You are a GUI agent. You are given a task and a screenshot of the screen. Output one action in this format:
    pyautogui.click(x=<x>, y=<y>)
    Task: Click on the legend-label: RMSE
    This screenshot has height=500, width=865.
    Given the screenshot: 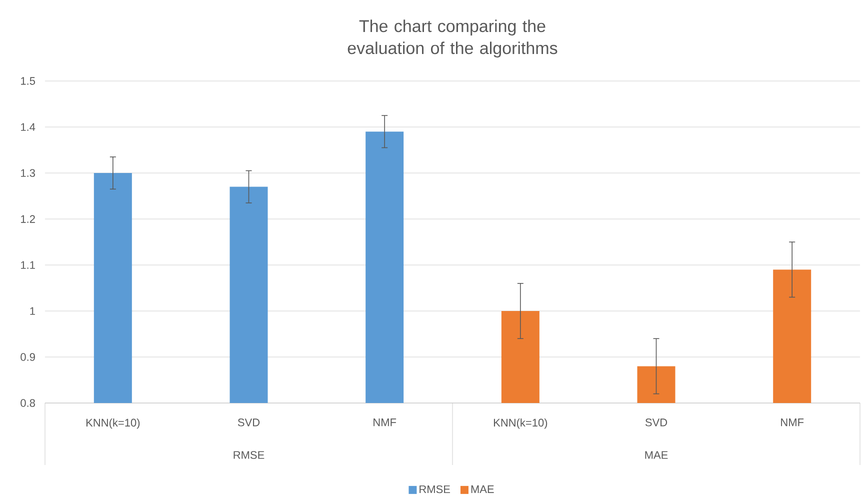 What is the action you would take?
    pyautogui.click(x=435, y=489)
    